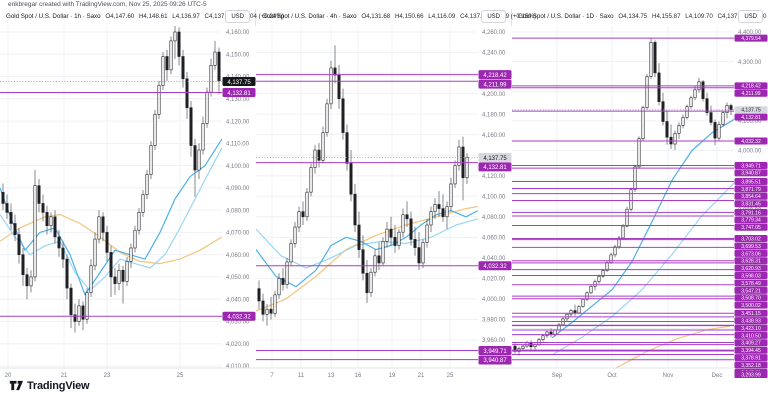  I want to click on time-label: 13, so click(331, 376).